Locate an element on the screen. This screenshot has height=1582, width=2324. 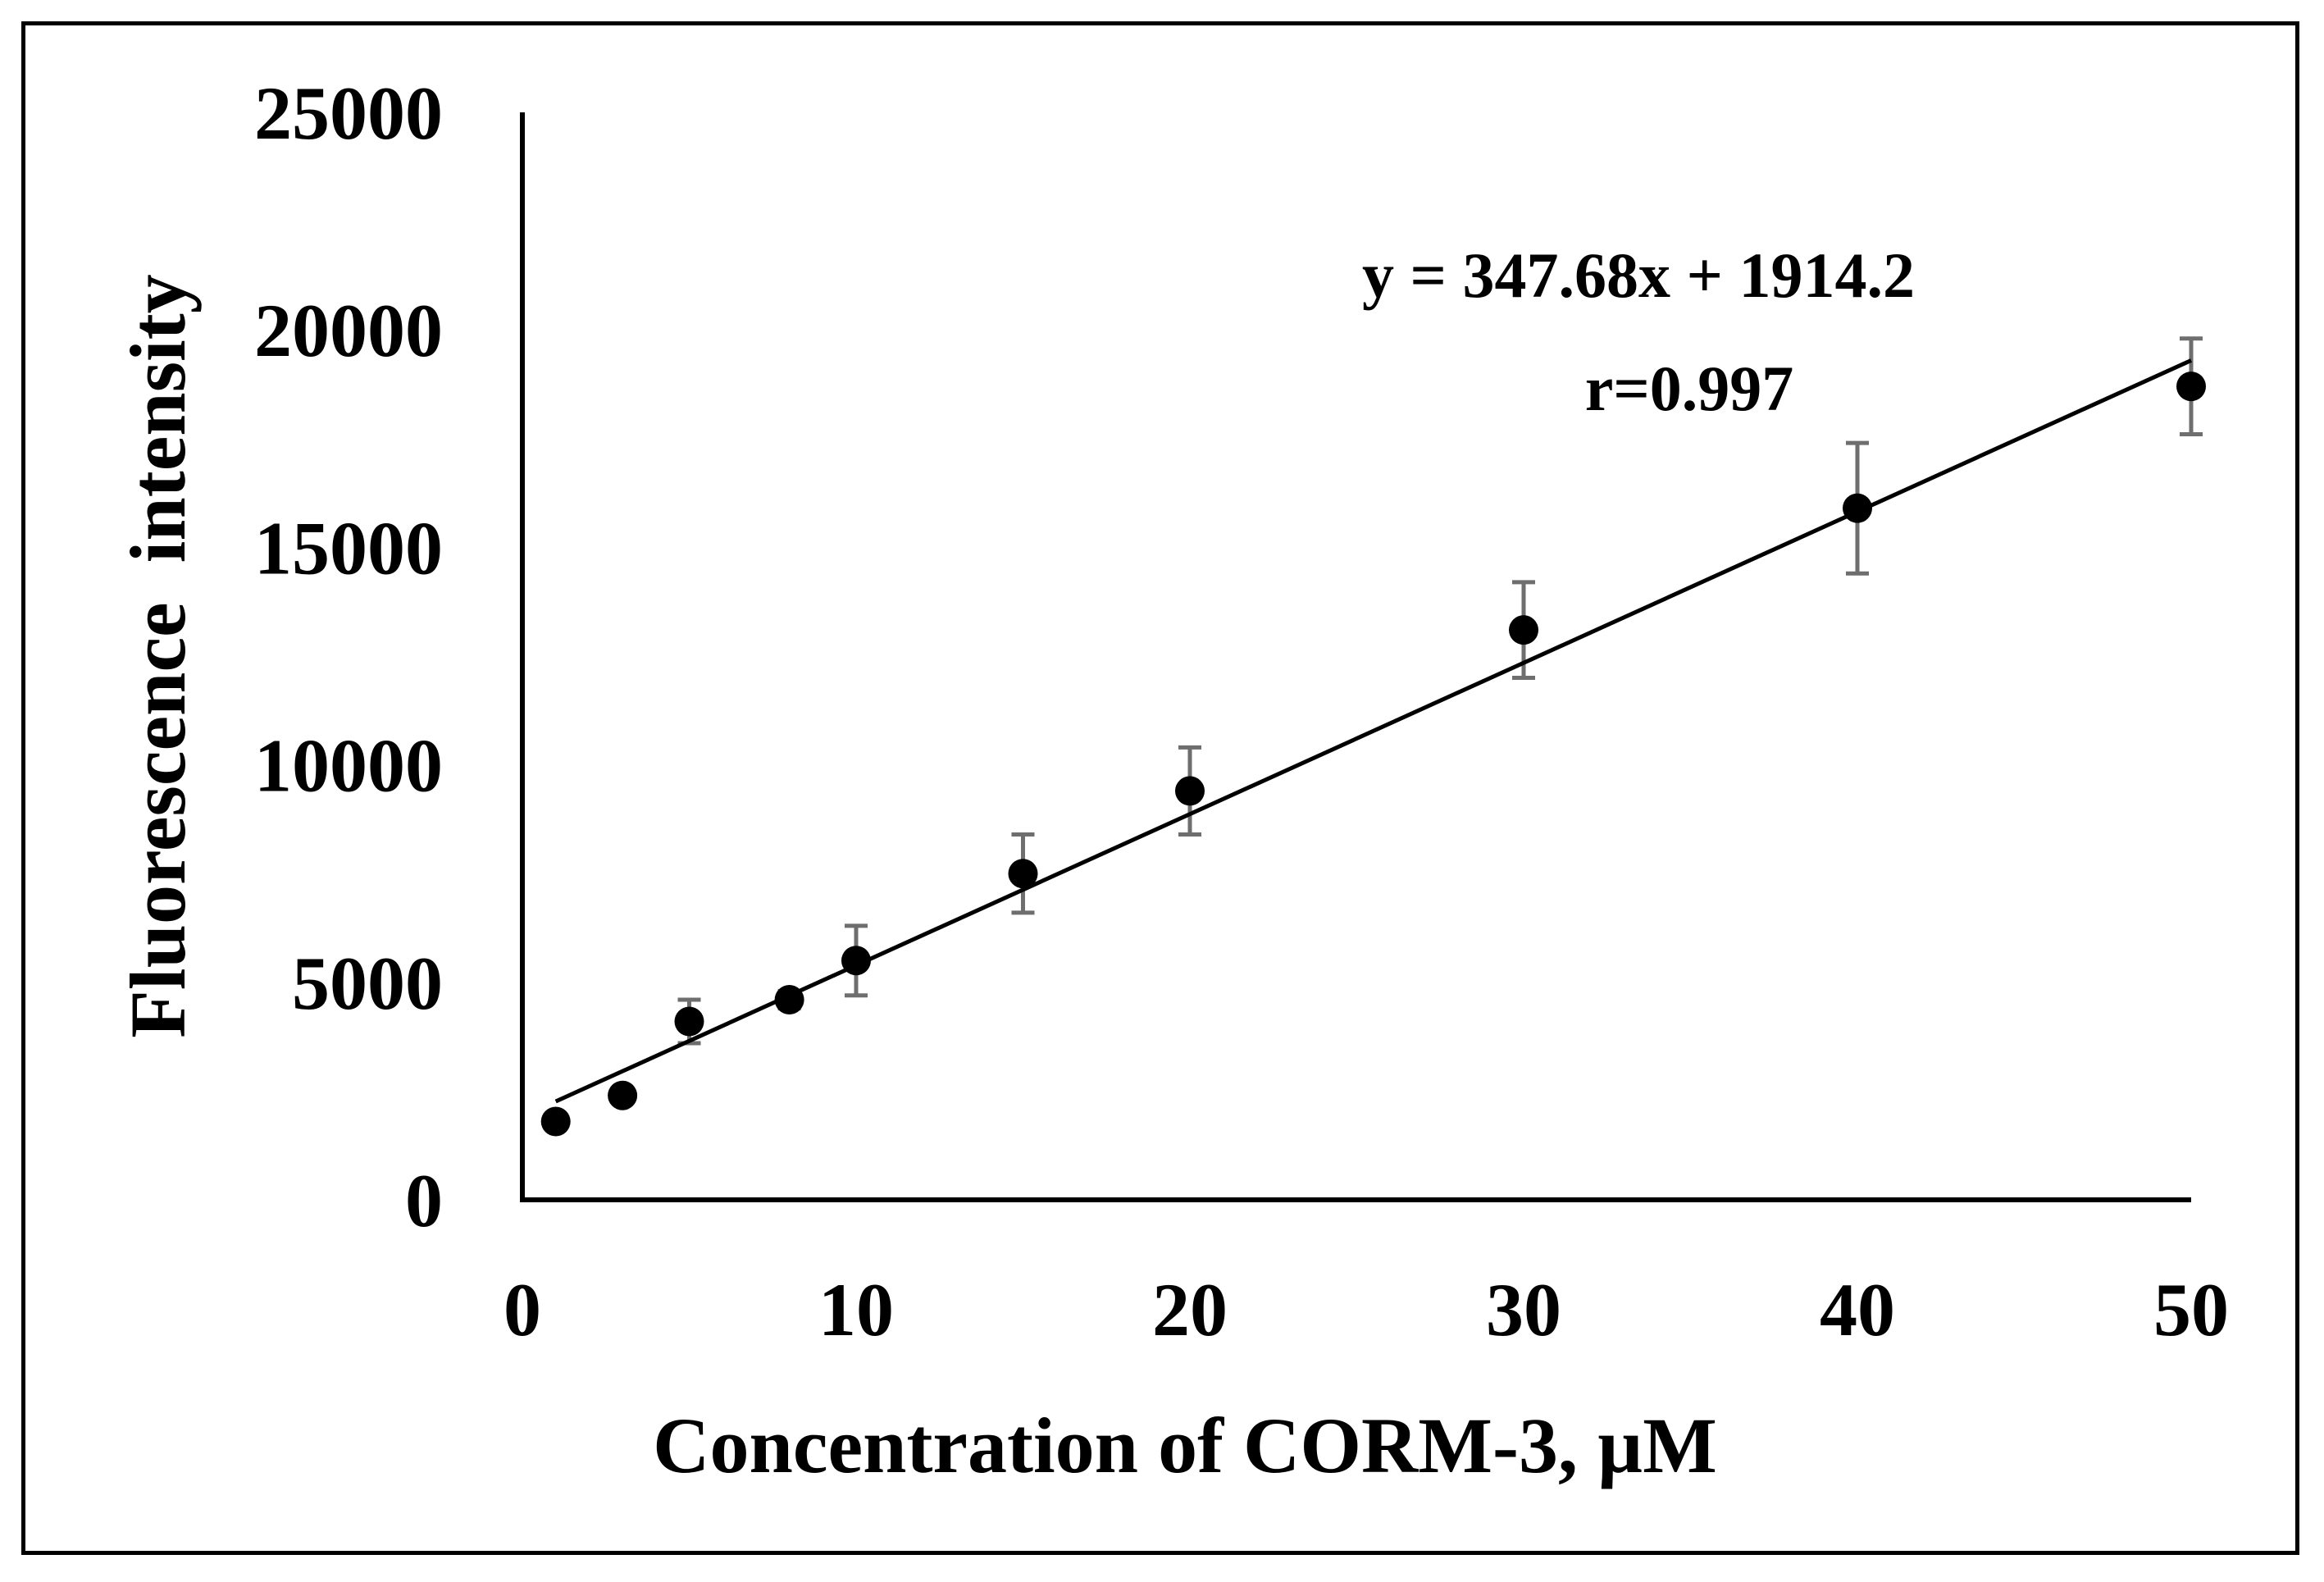
x-axis-title: Concentration of CORM-3, µM is located at coordinates (1185, 1445).